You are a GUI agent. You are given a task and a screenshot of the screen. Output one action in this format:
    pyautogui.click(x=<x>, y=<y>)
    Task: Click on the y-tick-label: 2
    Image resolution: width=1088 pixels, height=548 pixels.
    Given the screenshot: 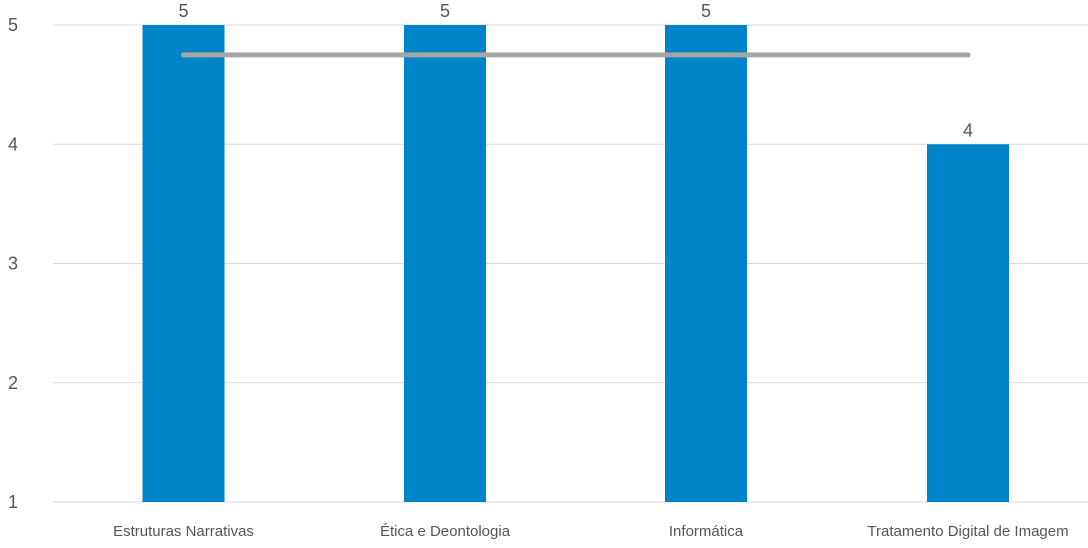 What is the action you would take?
    pyautogui.click(x=13, y=383)
    